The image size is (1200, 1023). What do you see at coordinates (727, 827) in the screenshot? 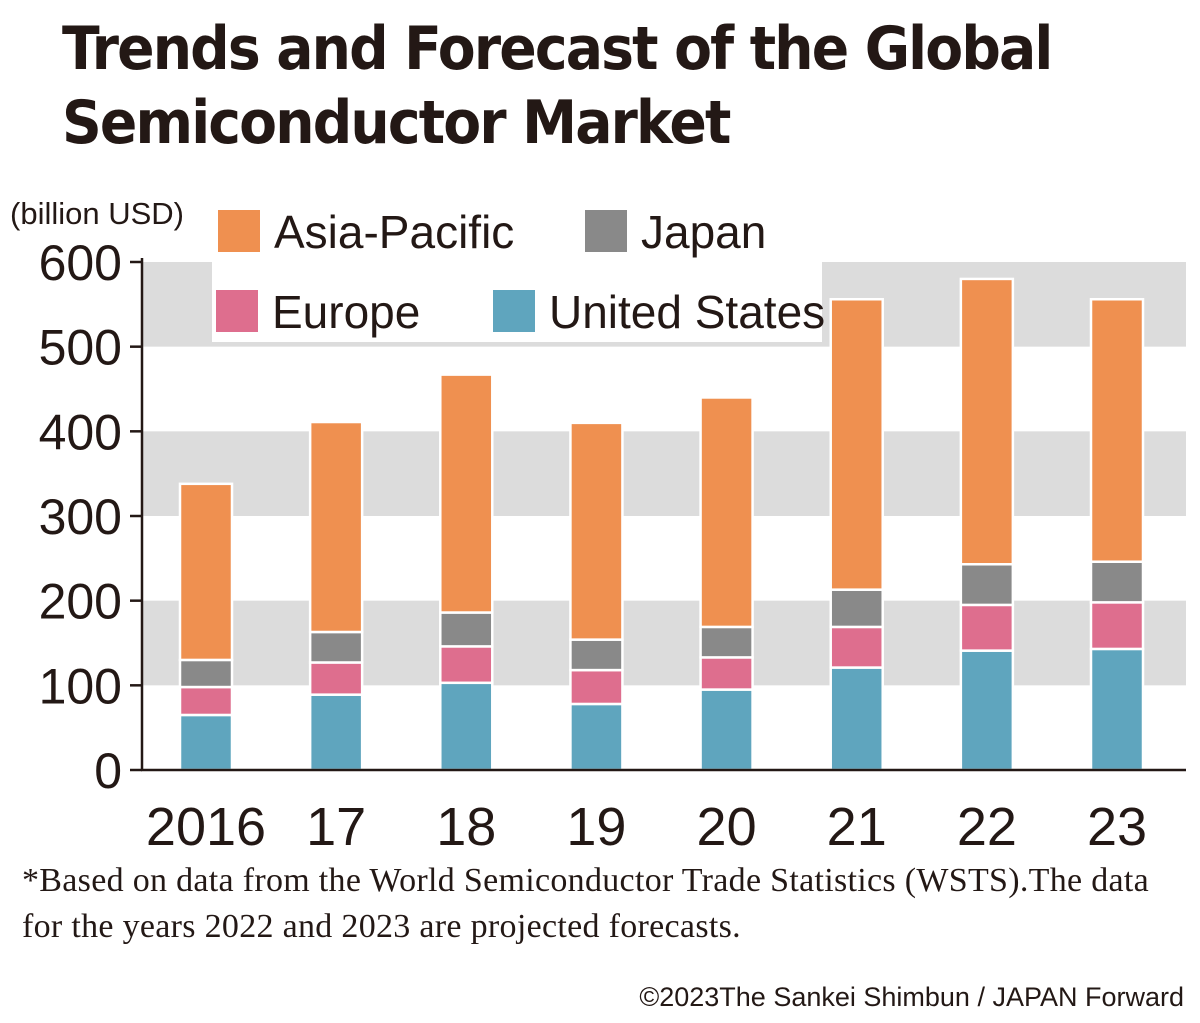
I see `x-tick-label-20: 20` at bounding box center [727, 827].